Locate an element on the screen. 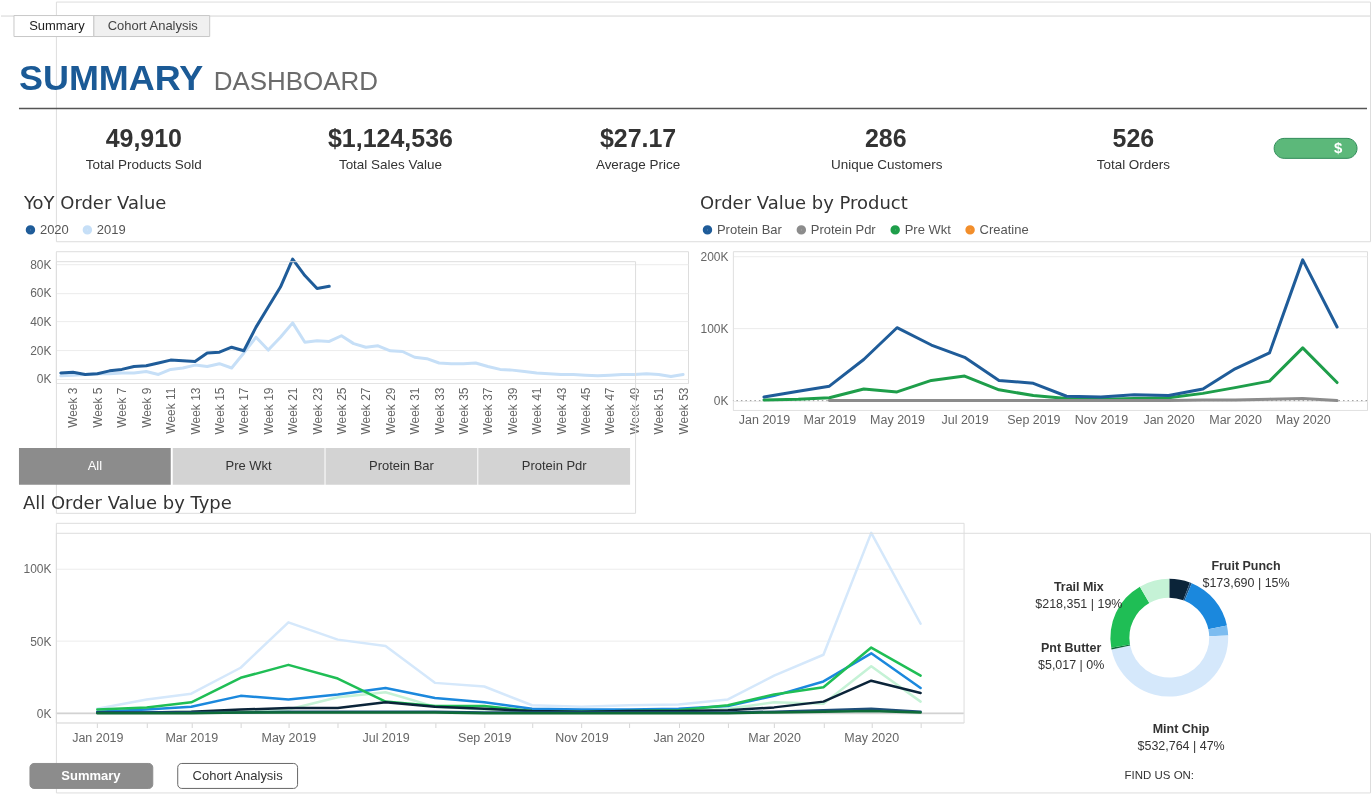  y-tick-label: 80K is located at coordinates (41, 264).